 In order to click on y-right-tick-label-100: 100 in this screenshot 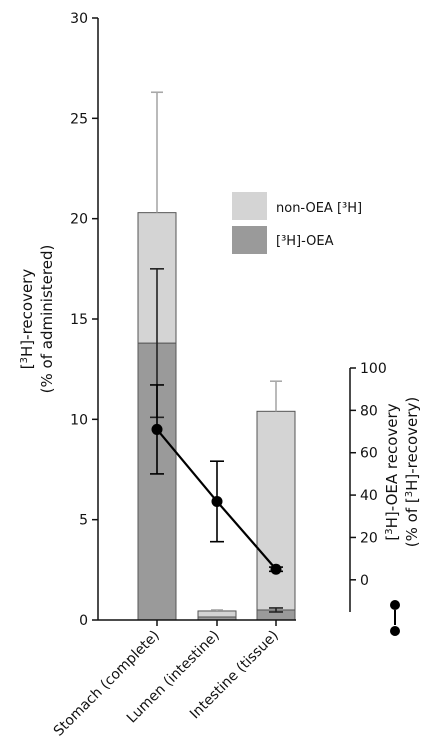, I will do `click(373, 369)`.